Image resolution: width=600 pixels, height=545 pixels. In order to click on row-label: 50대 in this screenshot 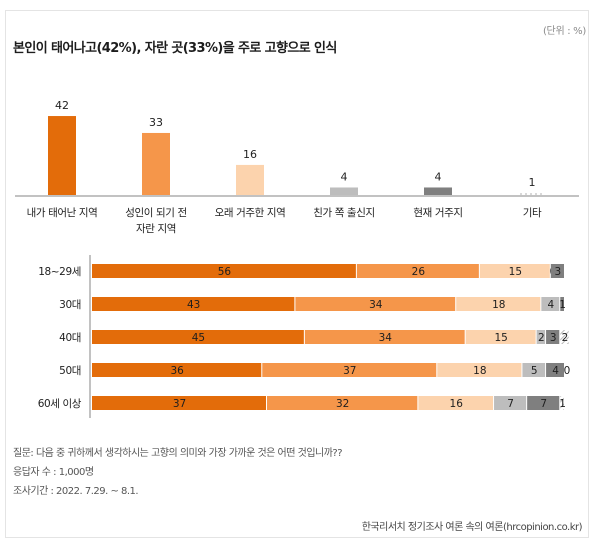, I will do `click(70, 371)`.